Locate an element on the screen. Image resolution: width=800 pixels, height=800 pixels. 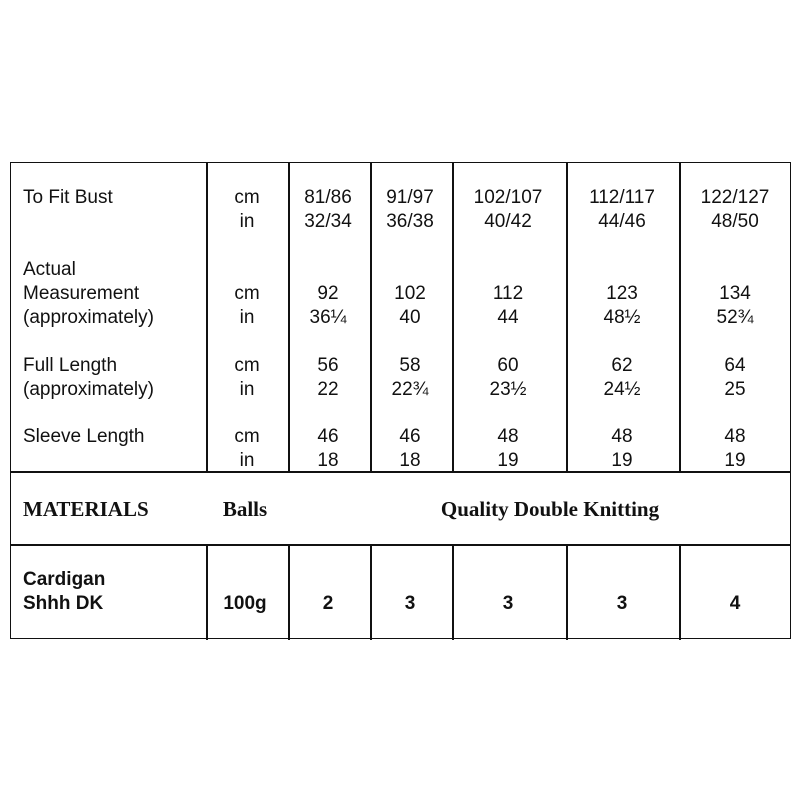
cell-cm: 102/107 is located at coordinates (508, 197).